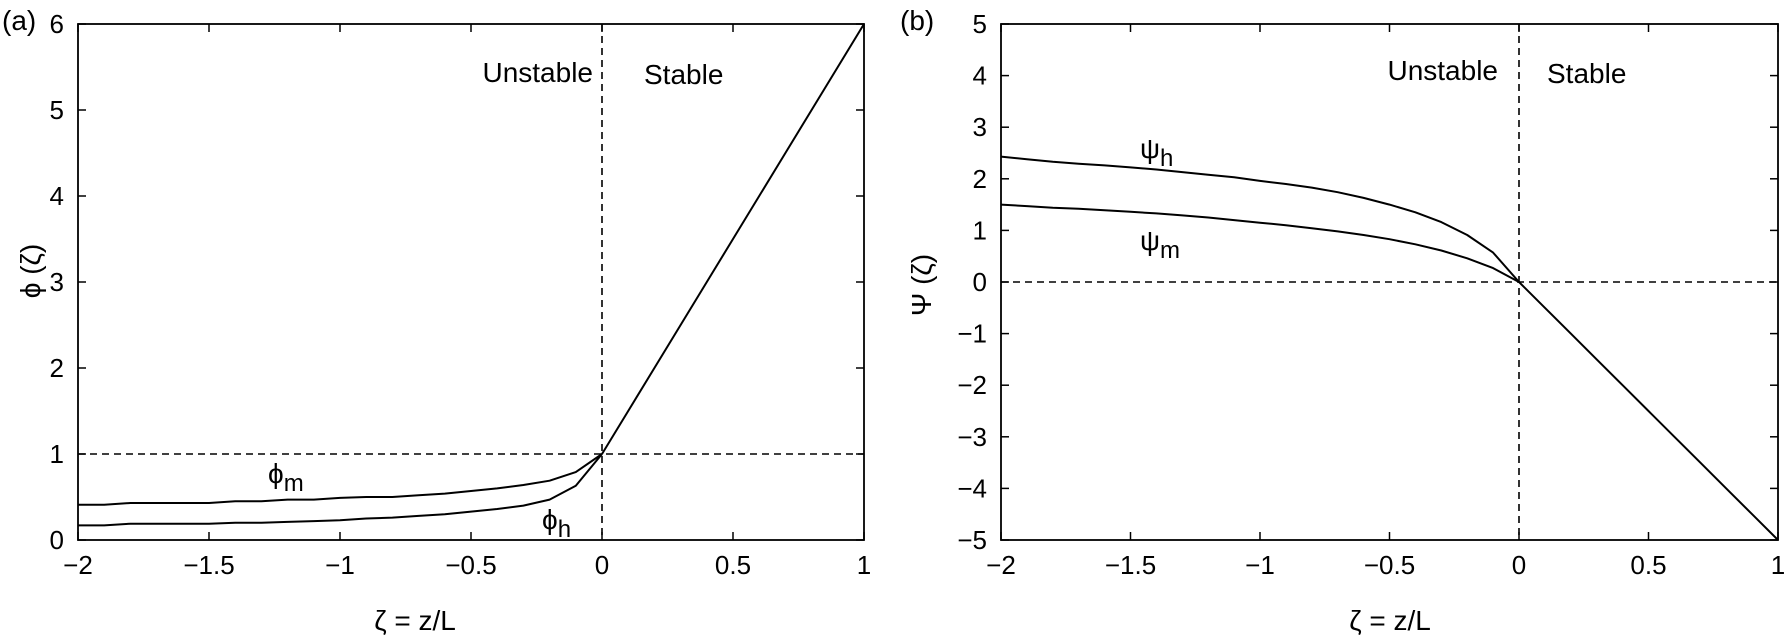 The width and height of the screenshot is (1784, 637). What do you see at coordinates (917, 20) in the screenshot?
I see `panel-b-label: (b)` at bounding box center [917, 20].